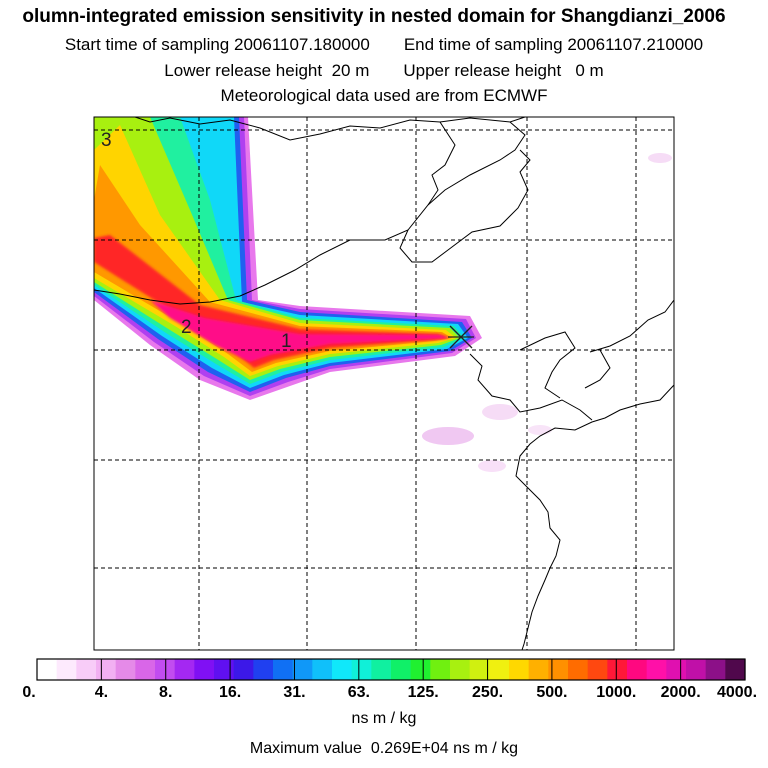 The height and width of the screenshot is (768, 768). I want to click on day-label-2: 2, so click(186, 327).